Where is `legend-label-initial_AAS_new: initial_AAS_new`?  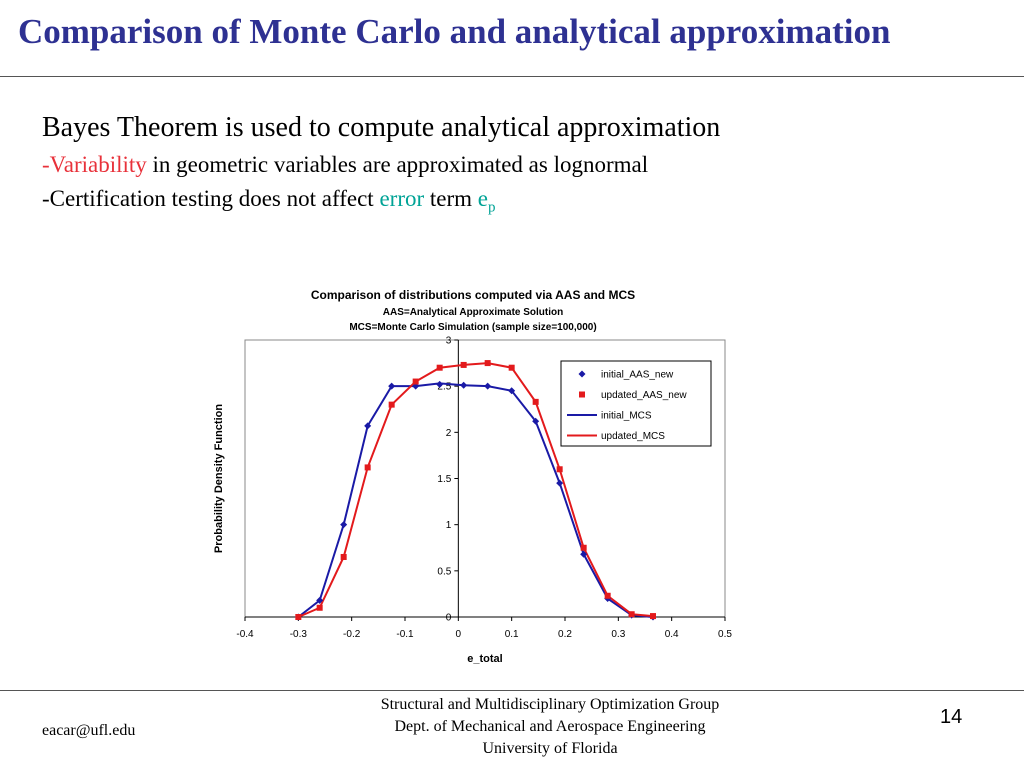
legend-label-initial_AAS_new: initial_AAS_new is located at coordinates (637, 375).